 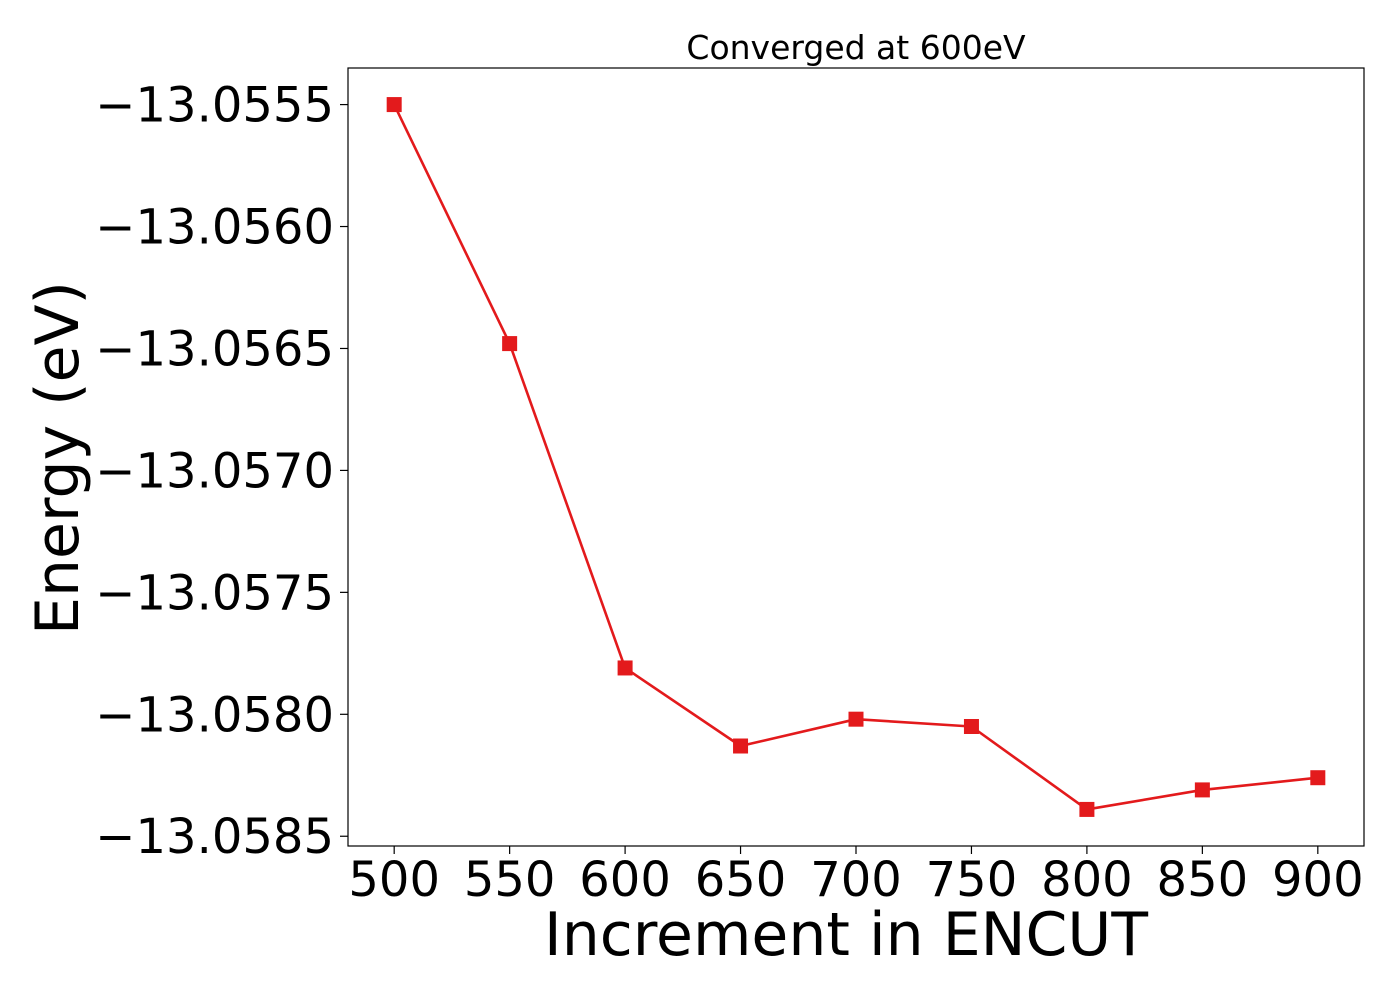 I want to click on y-tick-label: −13.0555, so click(x=214, y=106).